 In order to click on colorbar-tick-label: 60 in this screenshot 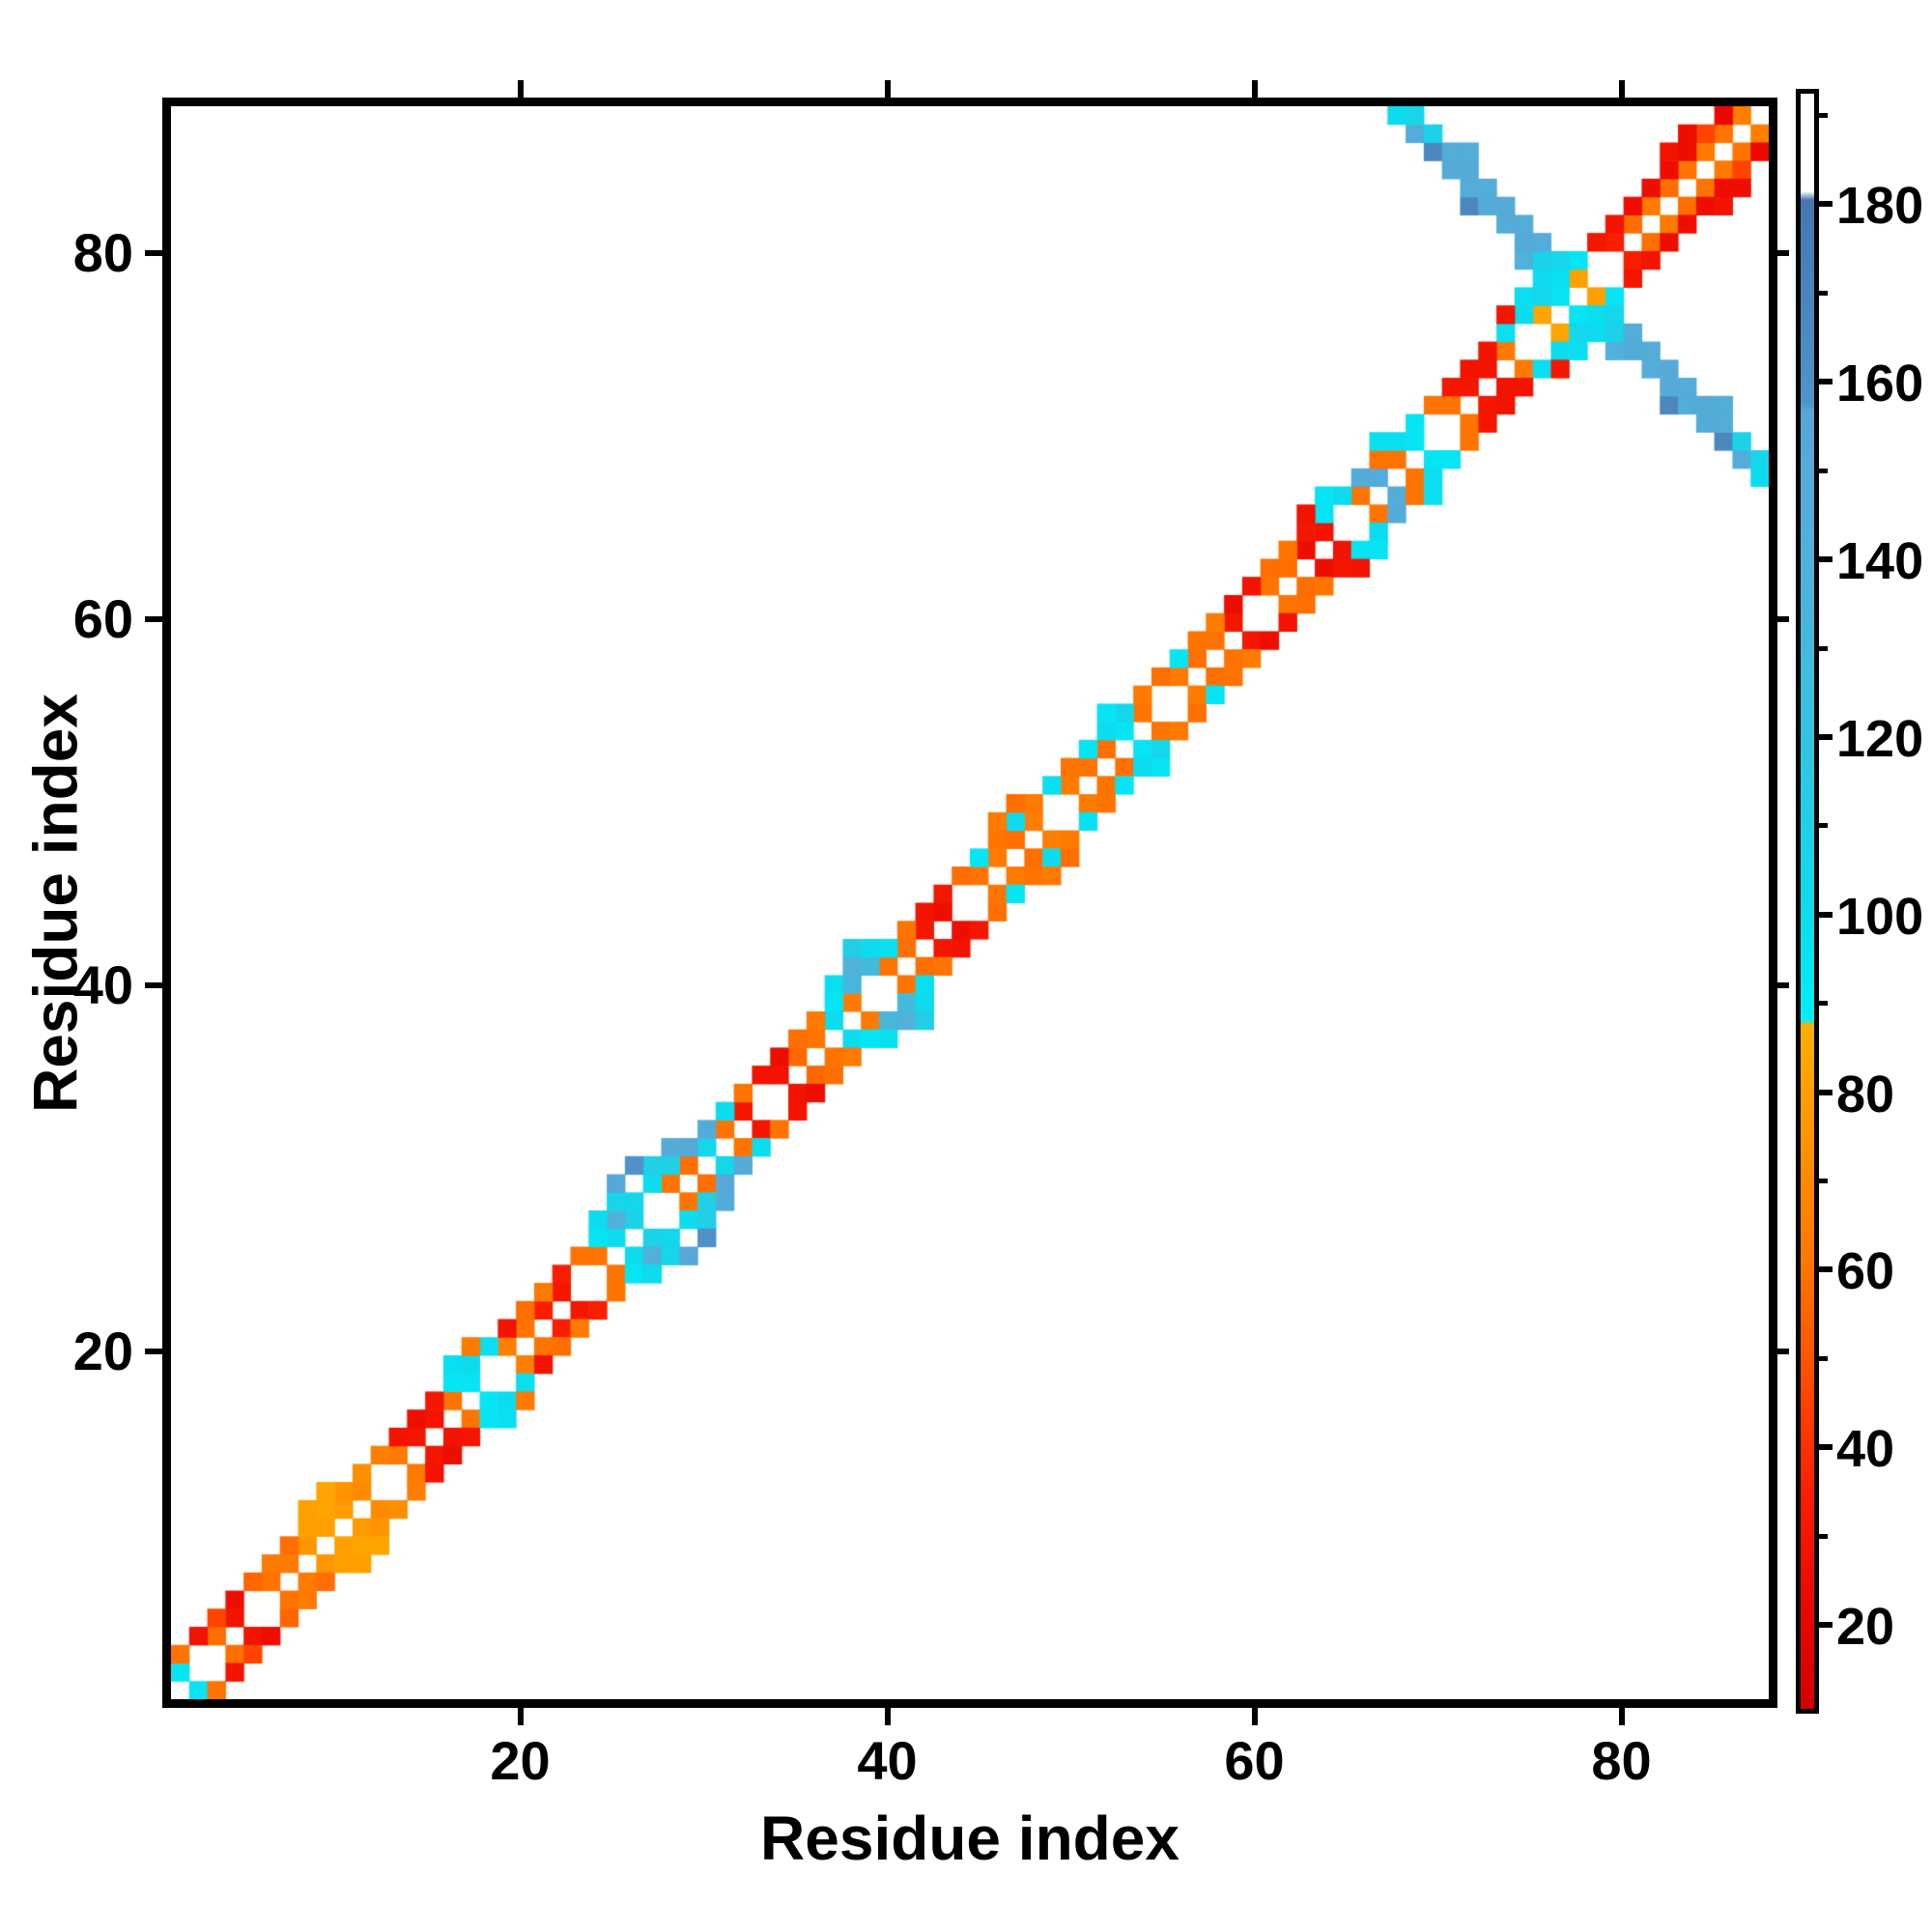, I will do `click(1865, 1271)`.